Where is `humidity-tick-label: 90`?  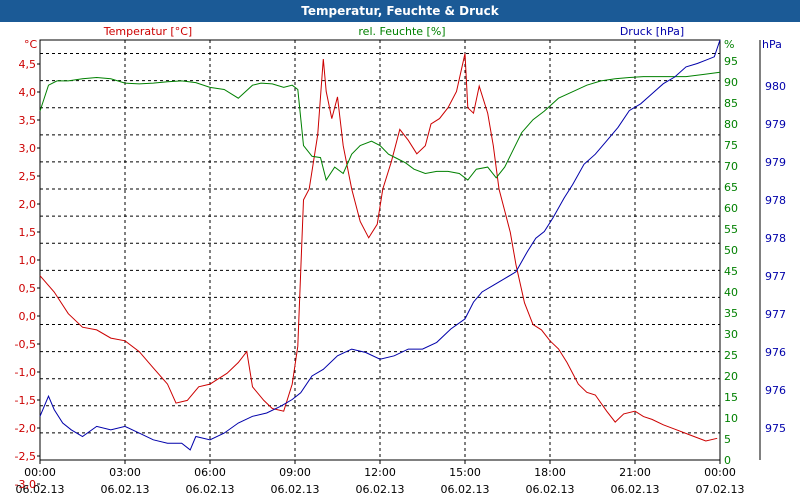 humidity-tick-label: 90 is located at coordinates (731, 82).